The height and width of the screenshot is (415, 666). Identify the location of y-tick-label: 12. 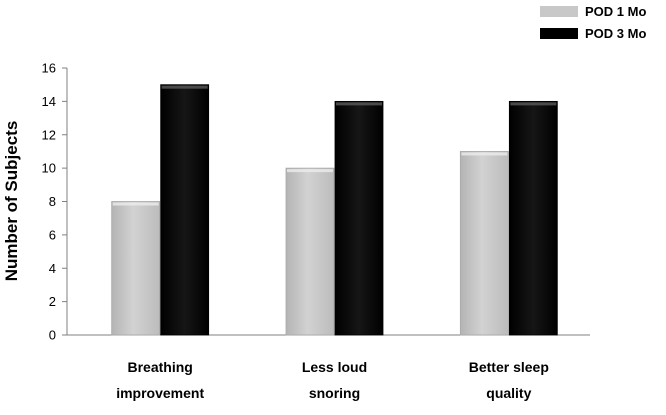
(49, 134).